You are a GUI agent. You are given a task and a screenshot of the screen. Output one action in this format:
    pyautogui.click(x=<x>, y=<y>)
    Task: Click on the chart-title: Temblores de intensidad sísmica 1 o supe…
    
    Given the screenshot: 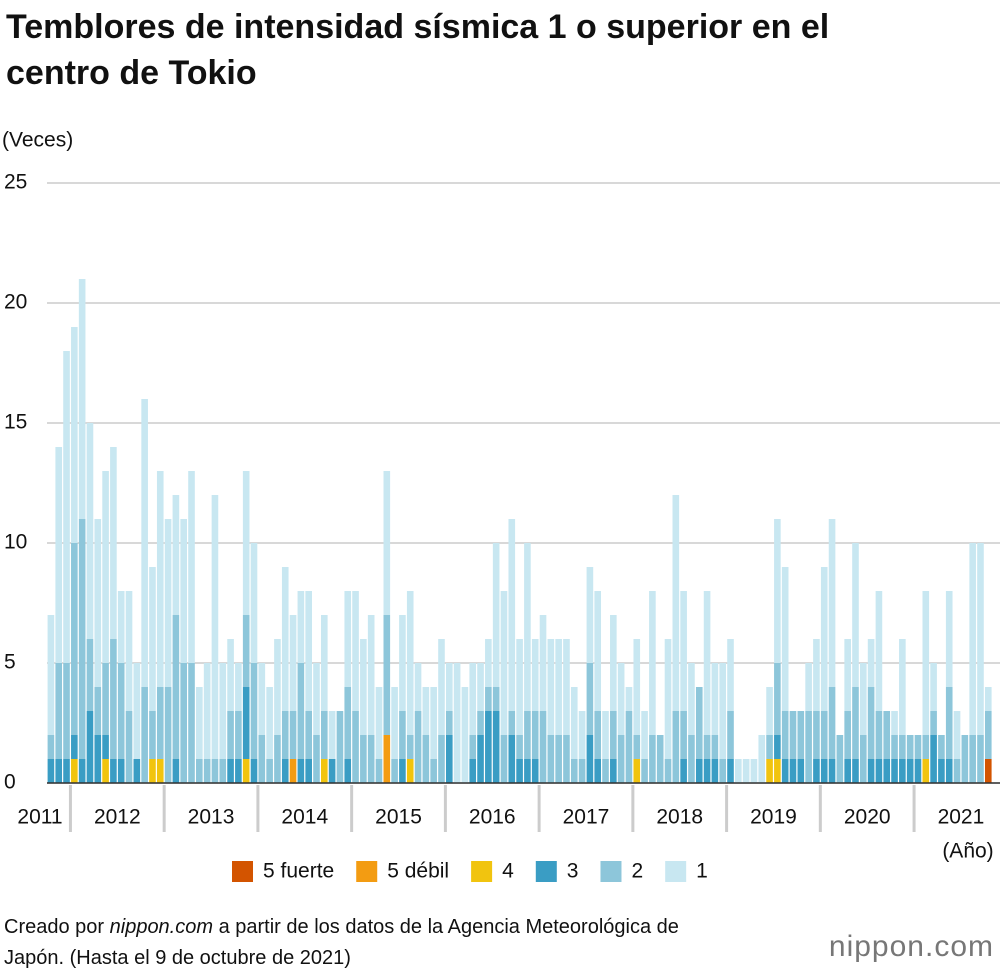 What is the action you would take?
    pyautogui.click(x=418, y=50)
    